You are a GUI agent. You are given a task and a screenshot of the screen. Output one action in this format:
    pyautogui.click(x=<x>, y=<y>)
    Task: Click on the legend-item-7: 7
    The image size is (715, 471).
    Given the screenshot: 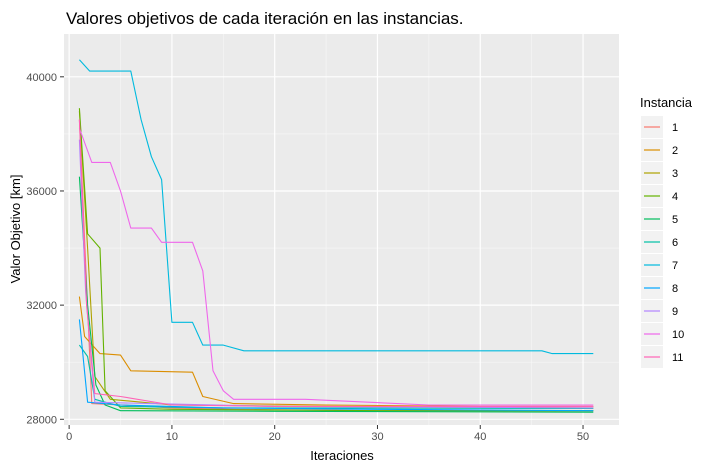 What is the action you would take?
    pyautogui.click(x=659, y=265)
    